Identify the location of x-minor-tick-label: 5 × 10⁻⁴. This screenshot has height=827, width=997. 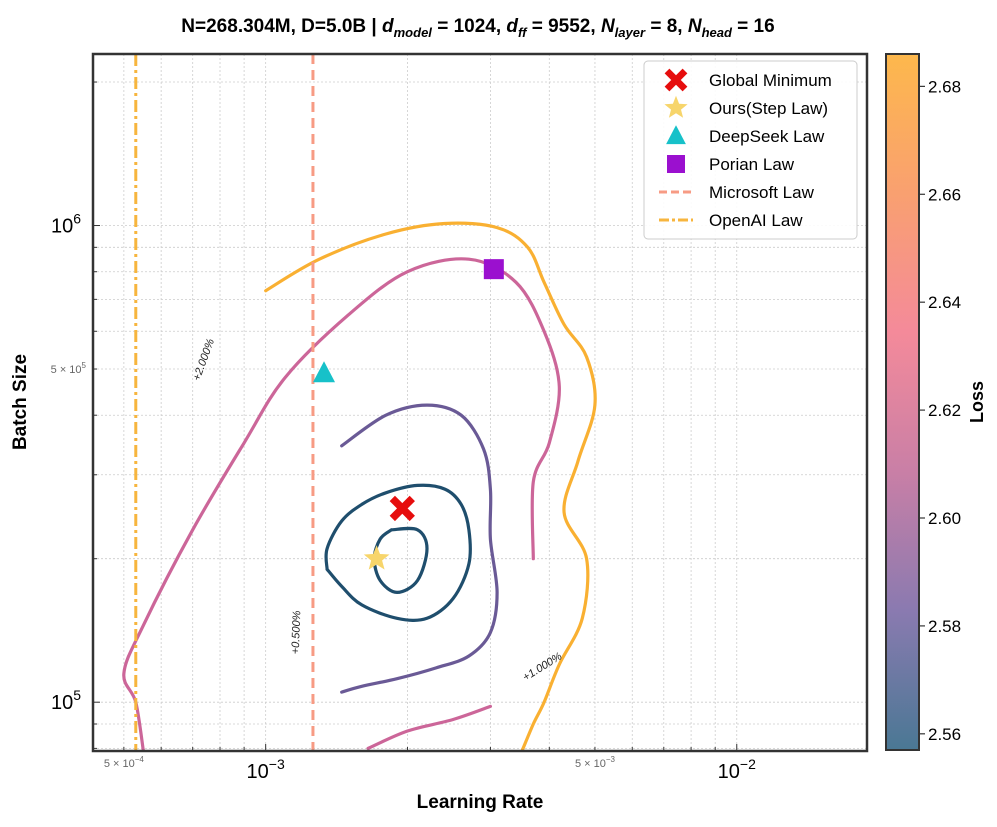
(124, 762).